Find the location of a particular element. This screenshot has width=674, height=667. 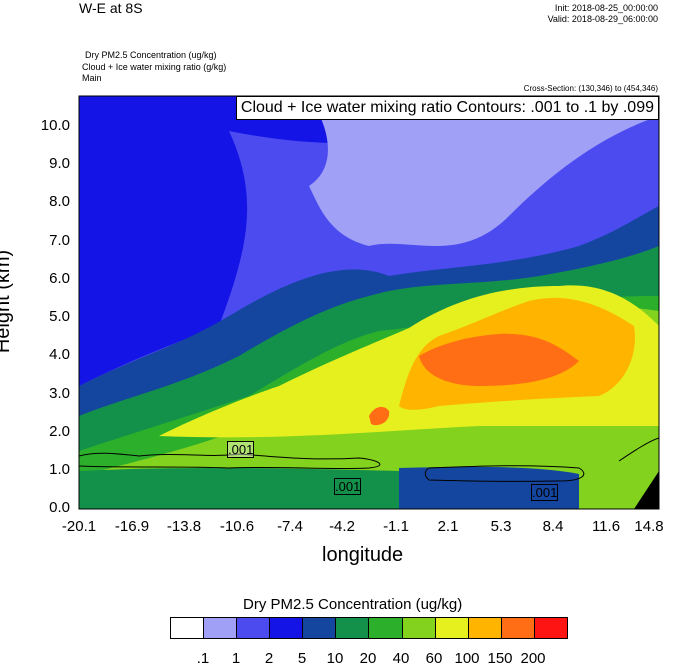

x-tick-label: 14.8 is located at coordinates (649, 526).